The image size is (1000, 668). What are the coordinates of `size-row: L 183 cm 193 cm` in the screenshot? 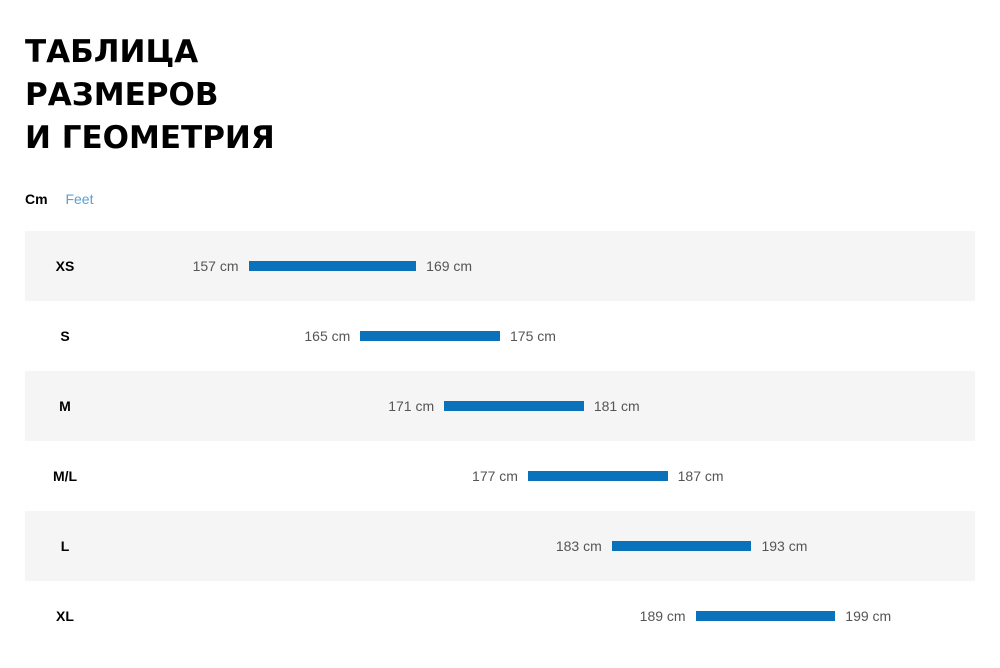 It's located at (500, 546).